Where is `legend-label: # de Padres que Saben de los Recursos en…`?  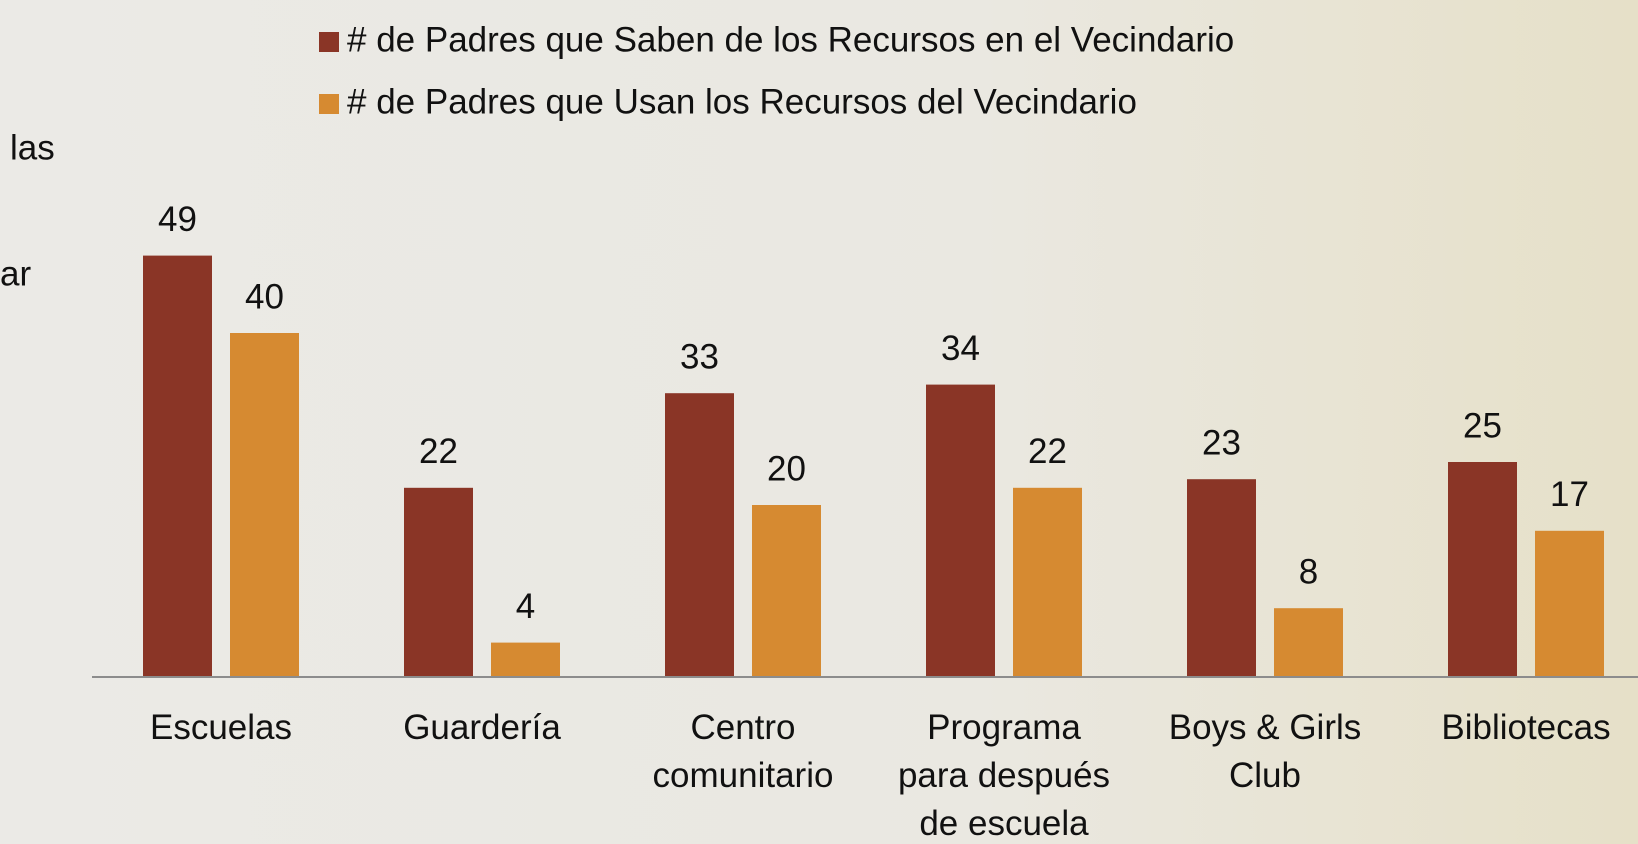 legend-label: # de Padres que Saben de los Recursos en… is located at coordinates (790, 39).